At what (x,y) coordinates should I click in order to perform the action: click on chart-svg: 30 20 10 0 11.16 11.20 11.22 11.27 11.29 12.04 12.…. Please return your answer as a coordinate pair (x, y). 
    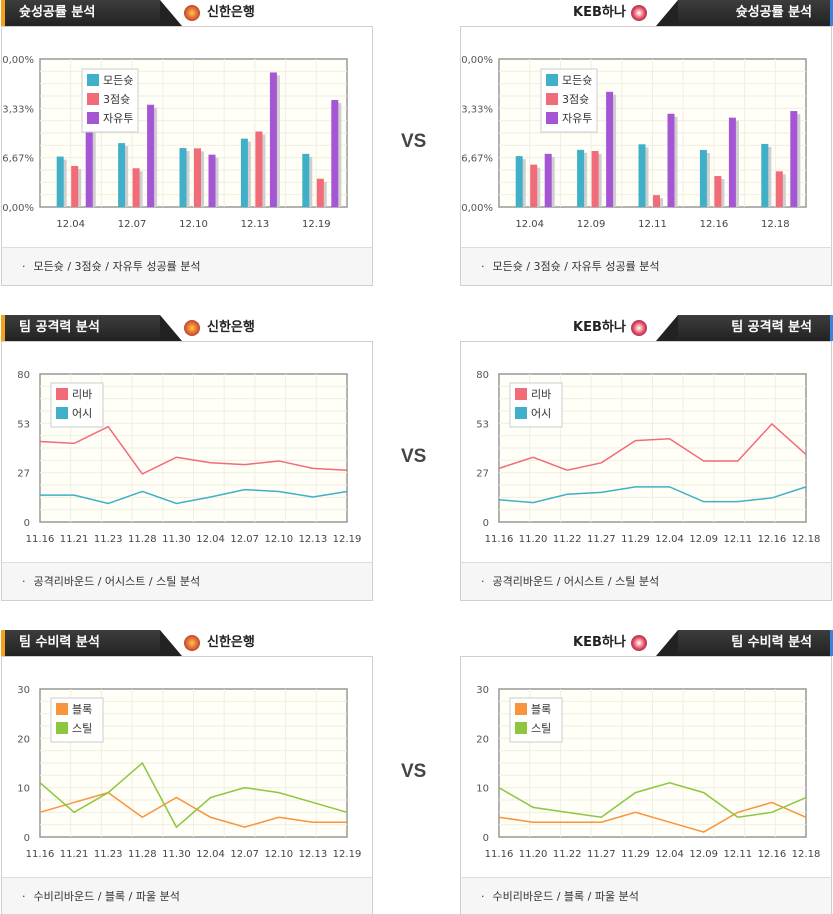
    Looking at the image, I should click on (648, 772).